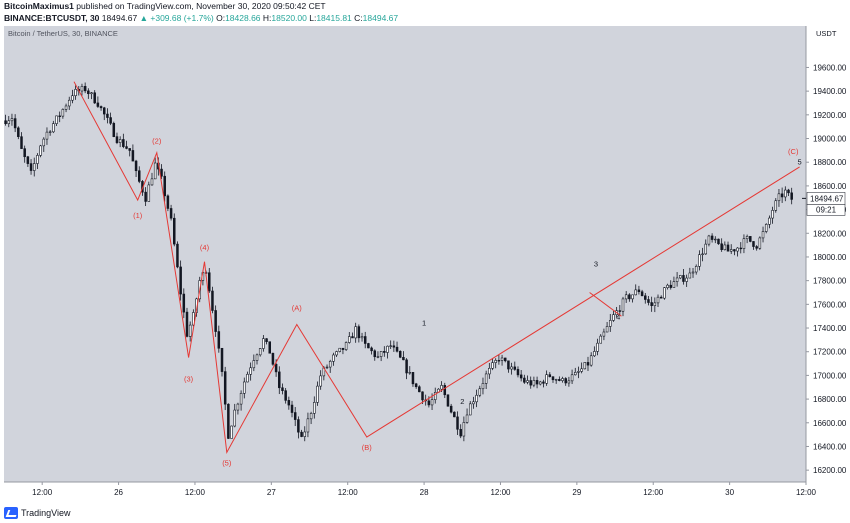 The image size is (850, 523). What do you see at coordinates (830, 139) in the screenshot?
I see `y-tick-label: 19000.00` at bounding box center [830, 139].